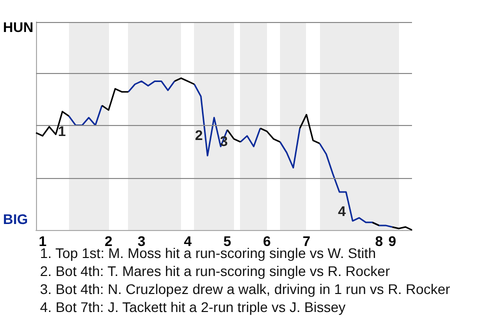 This screenshot has height=320, width=480. What do you see at coordinates (379, 241) in the screenshot?
I see `x-tick-label: 8` at bounding box center [379, 241].